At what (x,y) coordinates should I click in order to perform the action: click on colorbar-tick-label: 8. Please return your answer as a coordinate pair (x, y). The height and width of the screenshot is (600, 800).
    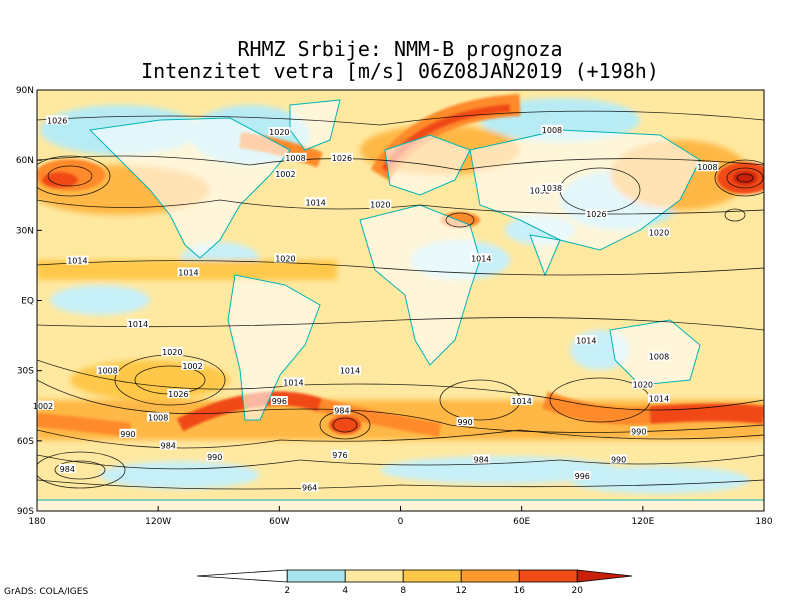
    Looking at the image, I should click on (403, 591).